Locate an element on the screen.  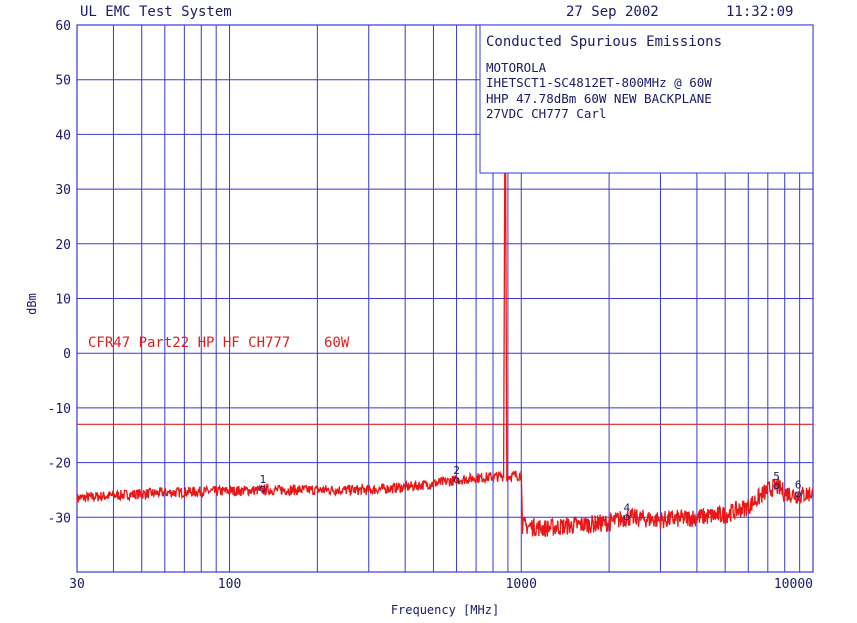
y-tick-label: 10 is located at coordinates (63, 300).